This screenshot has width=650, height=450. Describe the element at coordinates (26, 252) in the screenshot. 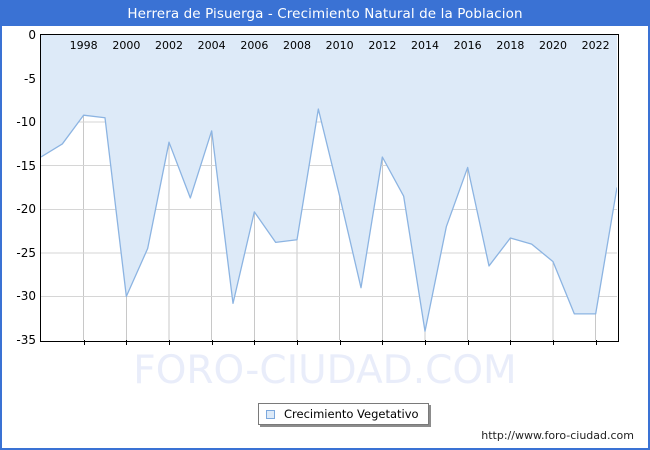

I see `y-tick-label: -25` at that location.